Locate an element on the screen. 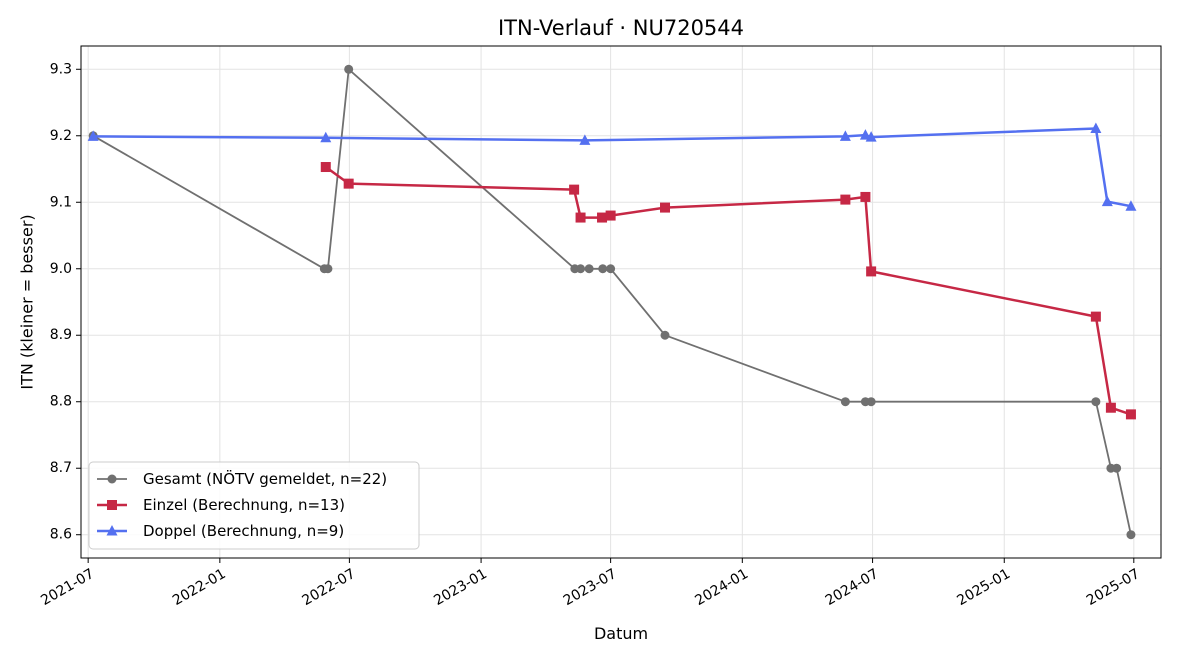 The image size is (1200, 664). x-tick-label: 2024-07 is located at coordinates (852, 587).